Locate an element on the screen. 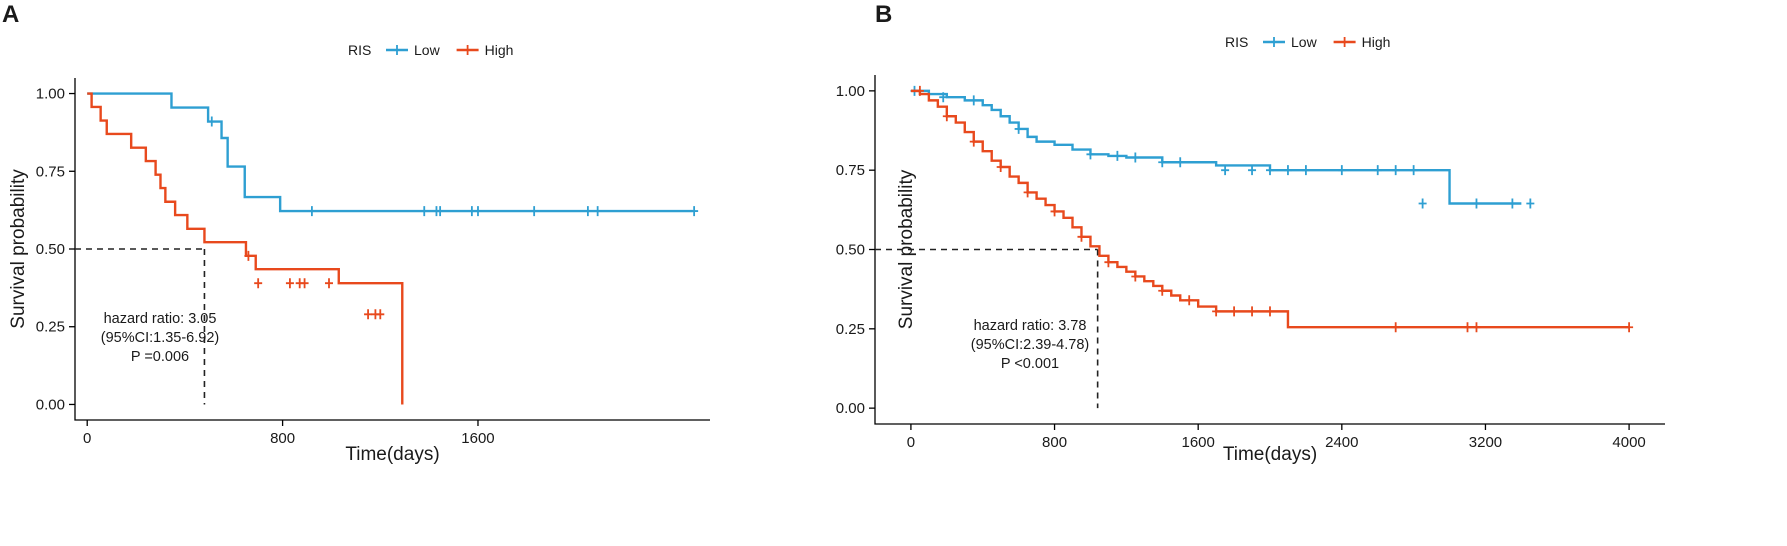 Image resolution: width=1787 pixels, height=546 pixels. legend-label-low: Low is located at coordinates (427, 50).